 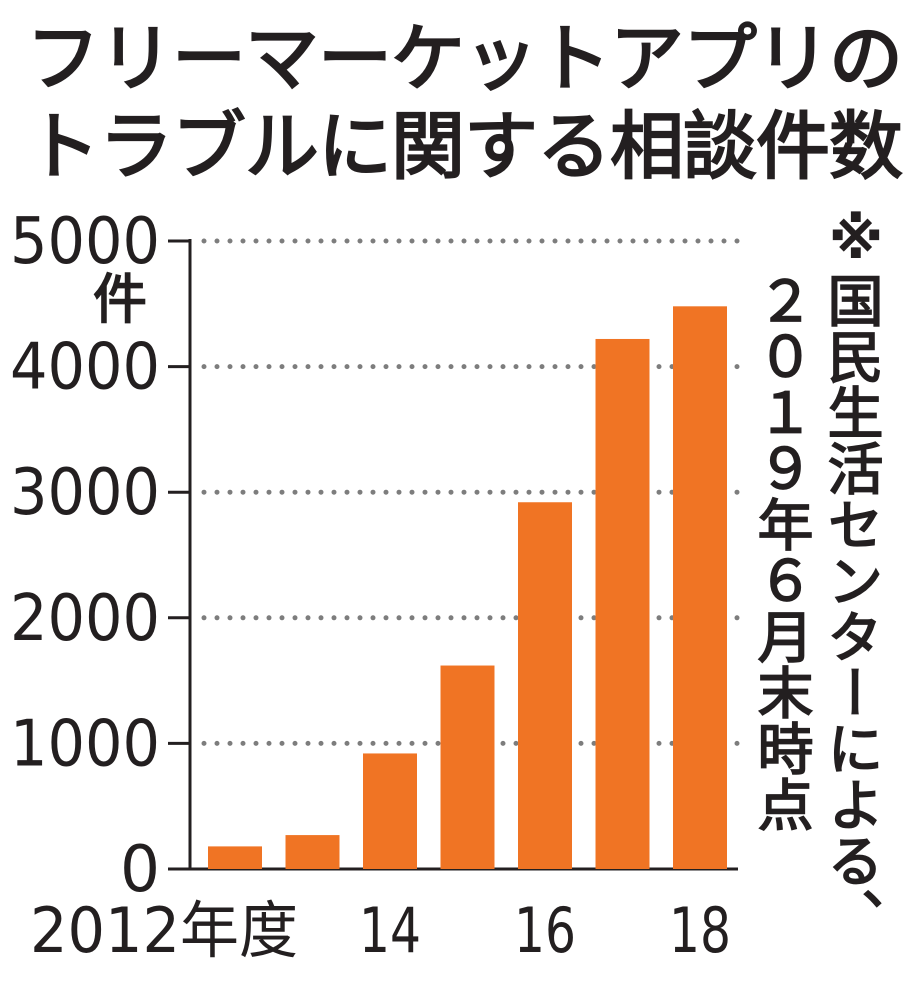 What do you see at coordinates (85, 619) in the screenshot?
I see `y-tick-label: 2000` at bounding box center [85, 619].